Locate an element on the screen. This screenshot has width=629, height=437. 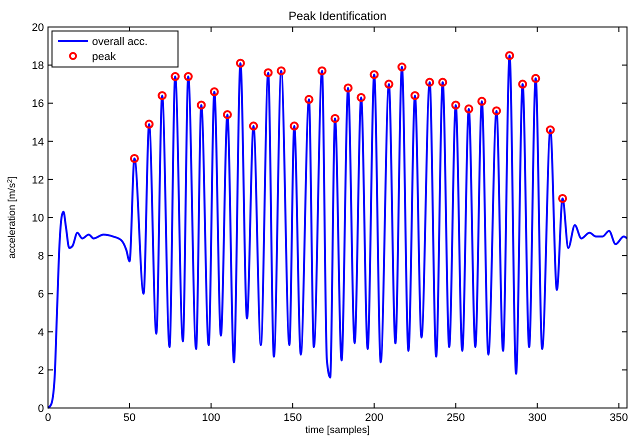
y-tick-label: 4 is located at coordinates (41, 332).